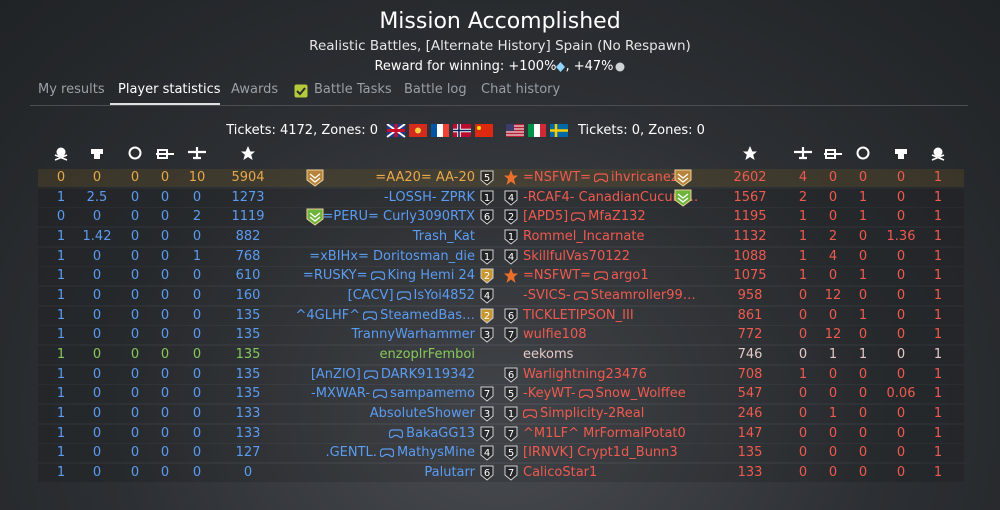 The width and height of the screenshot is (1000, 510). What do you see at coordinates (353, 89) in the screenshot?
I see `tab: Battle Tasks` at bounding box center [353, 89].